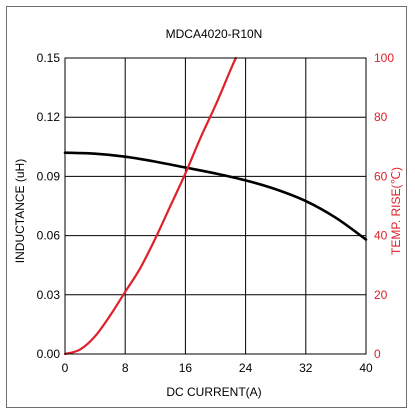 The width and height of the screenshot is (415, 416). What do you see at coordinates (306, 368) in the screenshot?
I see `x-tick-label: 32` at bounding box center [306, 368].